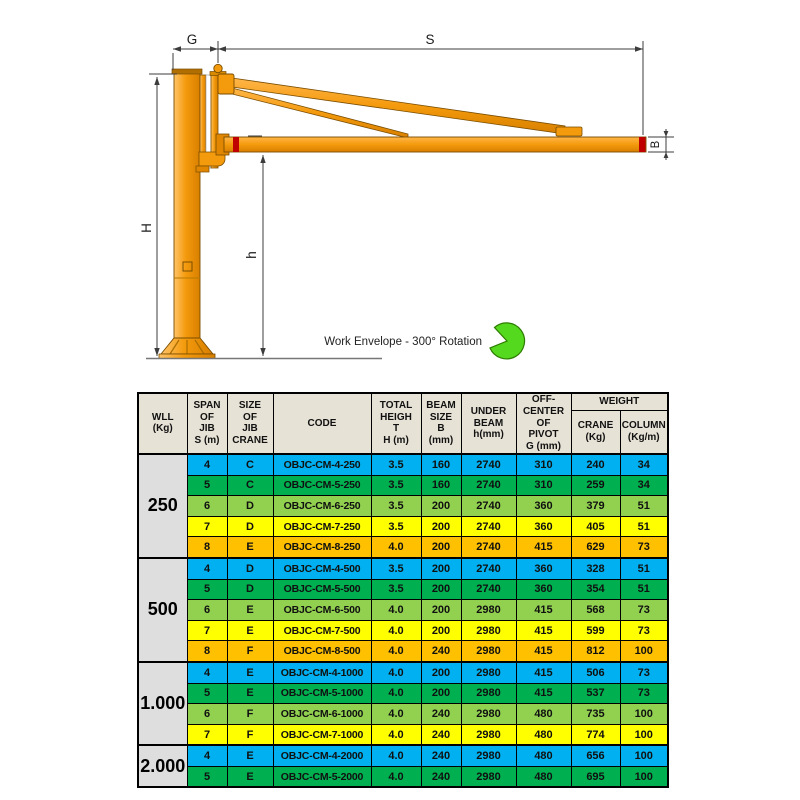  What do you see at coordinates (488, 423) in the screenshot?
I see `header-under-beam: UNDER BEAM h(mm)` at bounding box center [488, 423].